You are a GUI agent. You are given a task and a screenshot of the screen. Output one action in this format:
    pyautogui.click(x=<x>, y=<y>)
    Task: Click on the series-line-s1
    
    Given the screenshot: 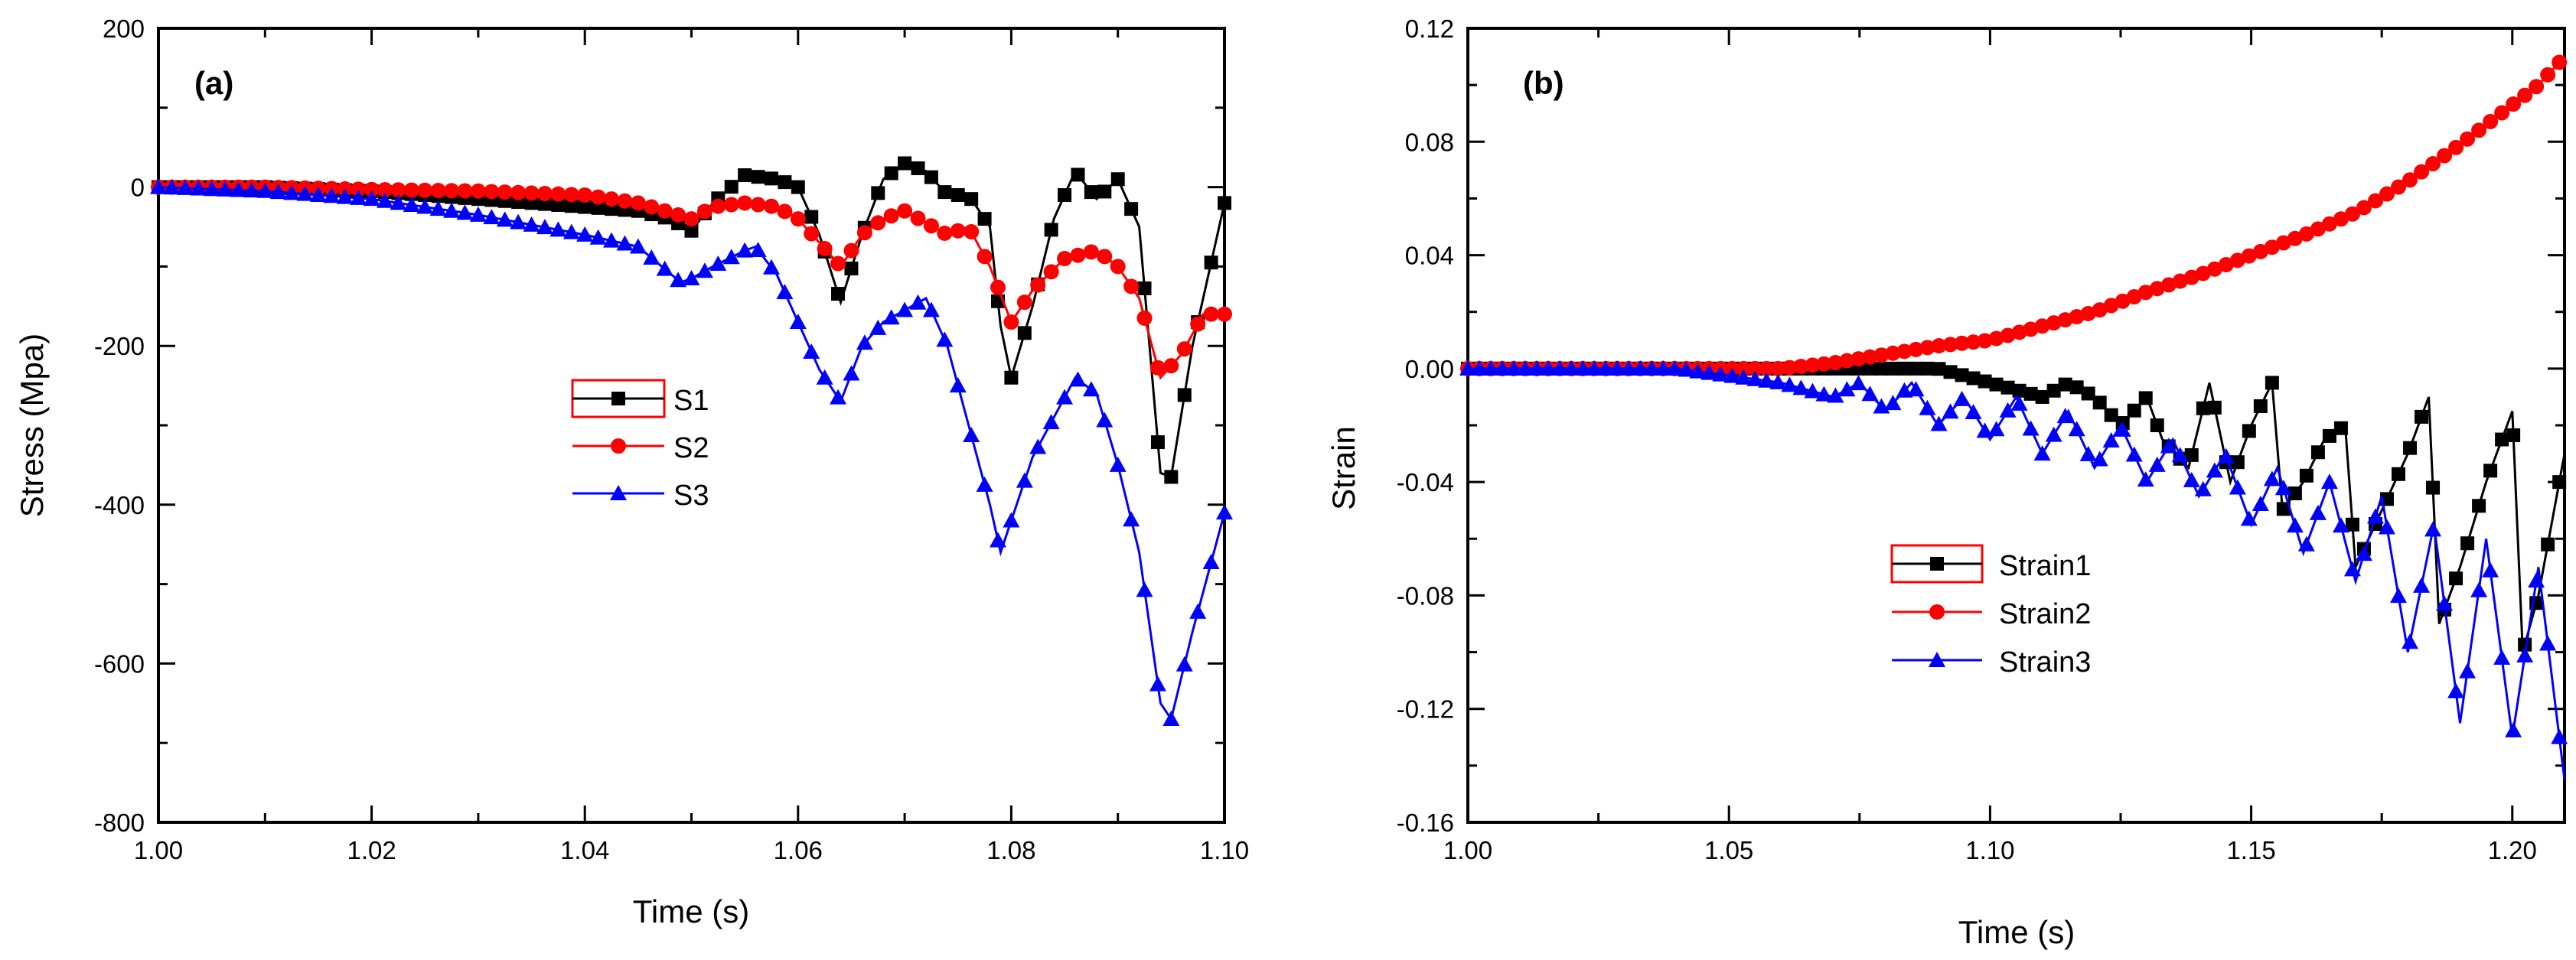 What is the action you would take?
    pyautogui.click(x=692, y=320)
    